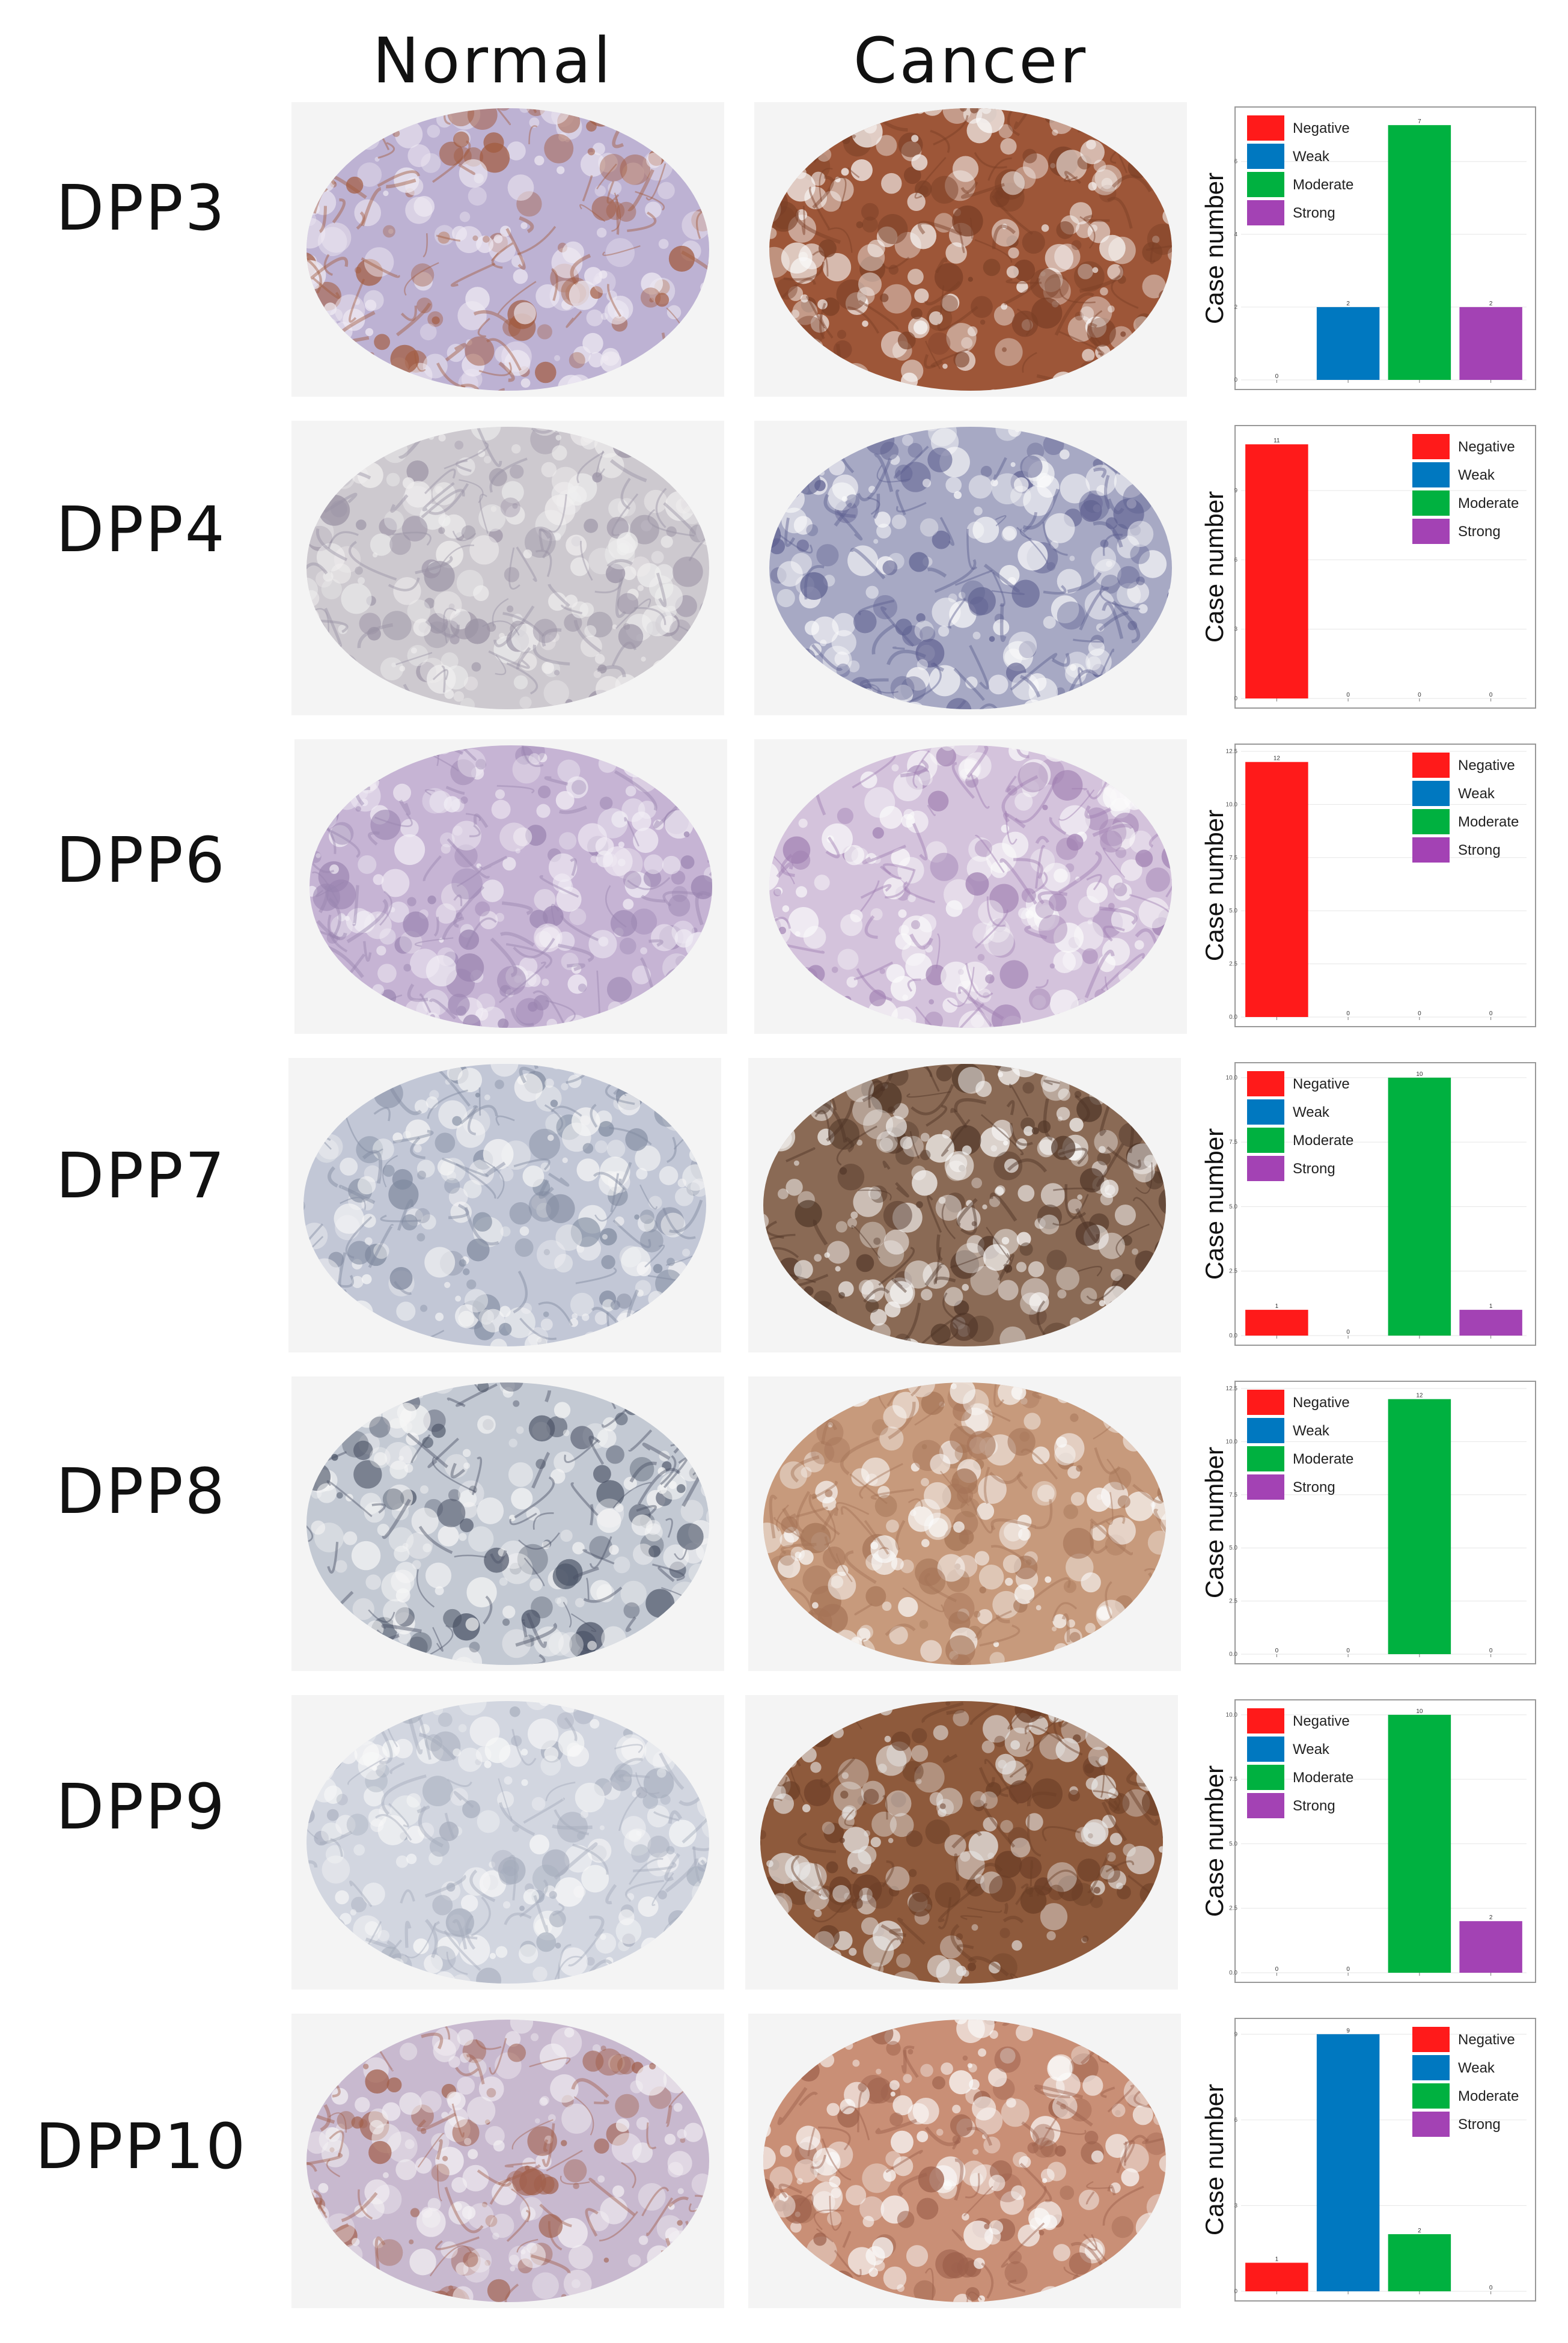  What do you see at coordinates (141, 208) in the screenshot?
I see `gene-label-dpp3: DPP3` at bounding box center [141, 208].